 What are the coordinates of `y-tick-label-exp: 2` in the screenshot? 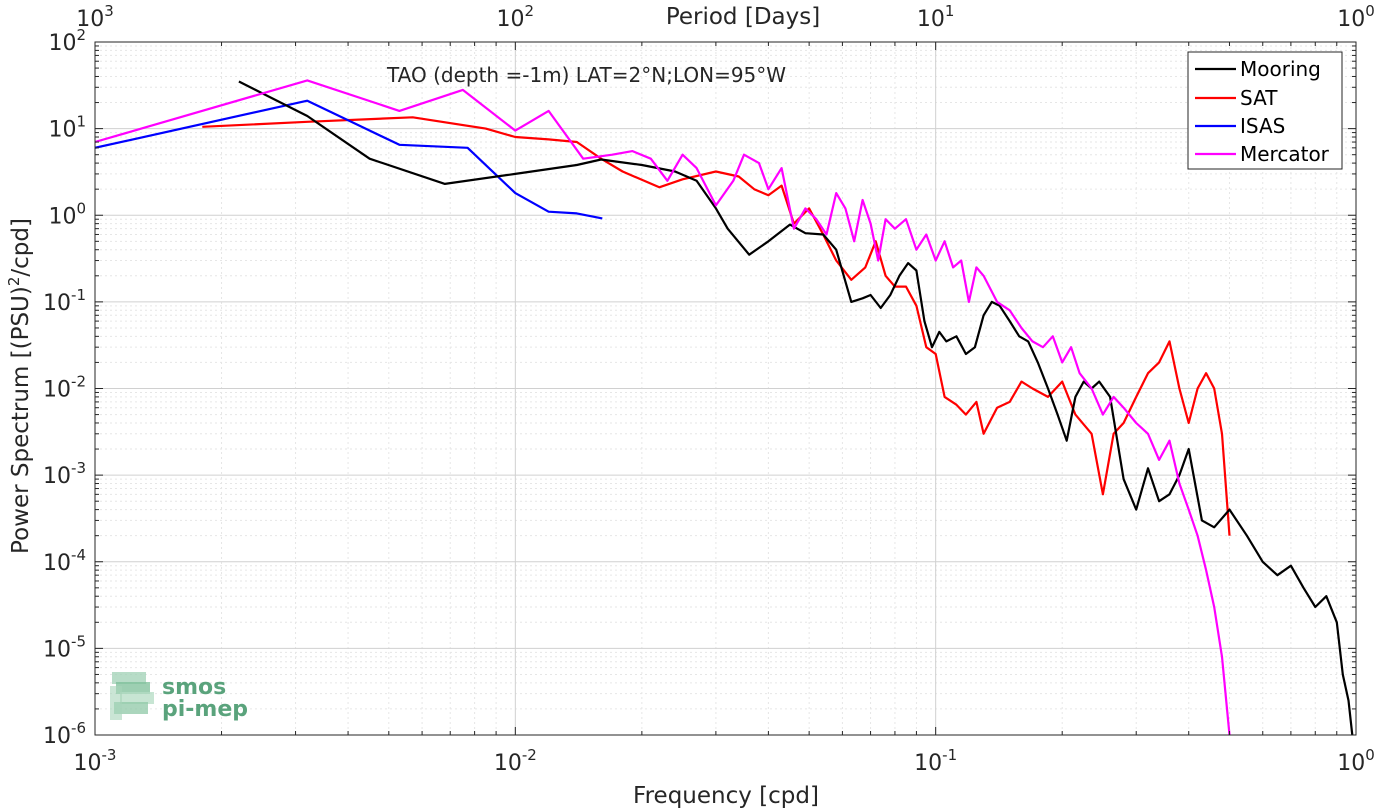 It's located at (81, 35).